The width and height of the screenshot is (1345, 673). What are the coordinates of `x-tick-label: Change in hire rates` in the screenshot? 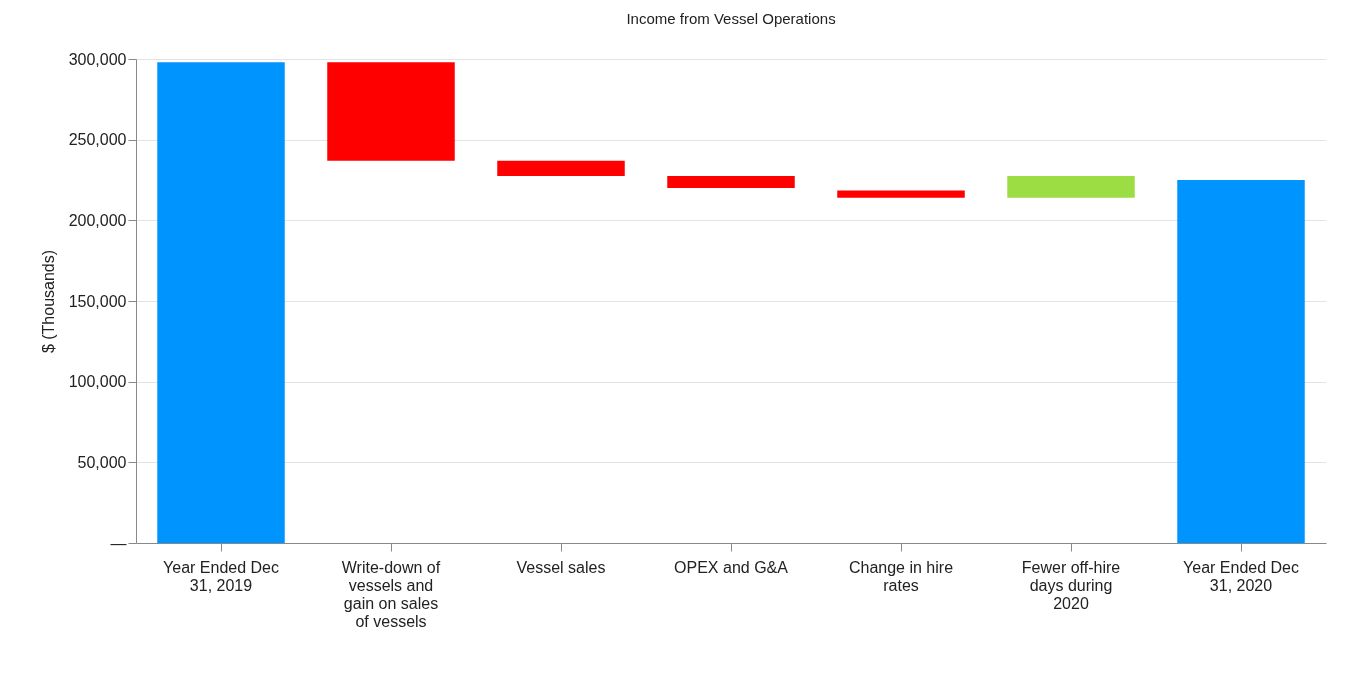 It's located at (901, 576).